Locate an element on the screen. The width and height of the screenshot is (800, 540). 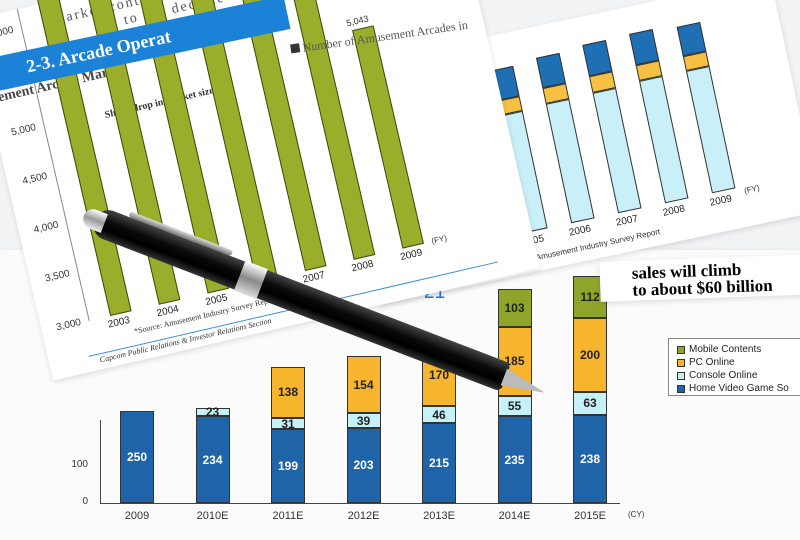
legend-label: Console Online is located at coordinates (723, 375).